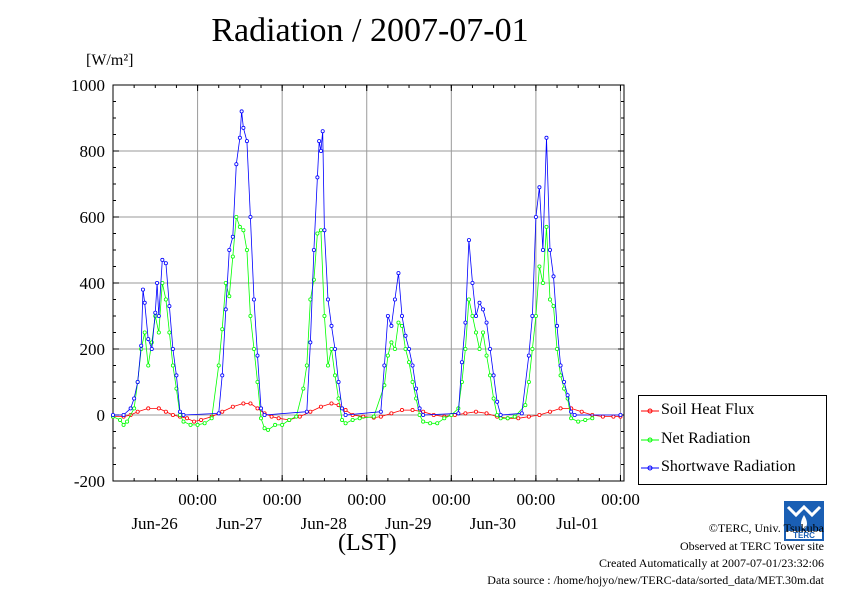 The width and height of the screenshot is (842, 595). I want to click on legend-label: Soil Heat Flux, so click(708, 409).